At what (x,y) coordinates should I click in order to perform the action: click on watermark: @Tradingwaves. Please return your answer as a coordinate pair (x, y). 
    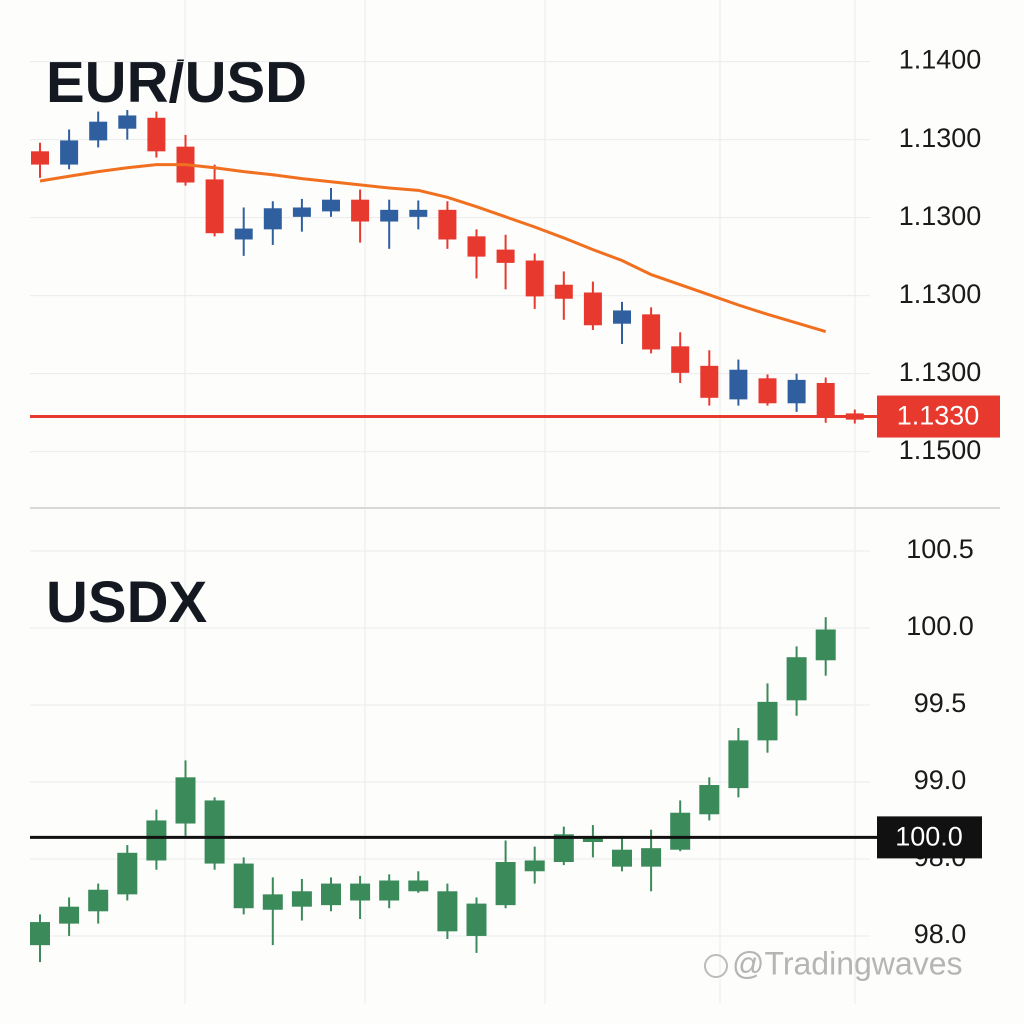
    Looking at the image, I should click on (833, 963).